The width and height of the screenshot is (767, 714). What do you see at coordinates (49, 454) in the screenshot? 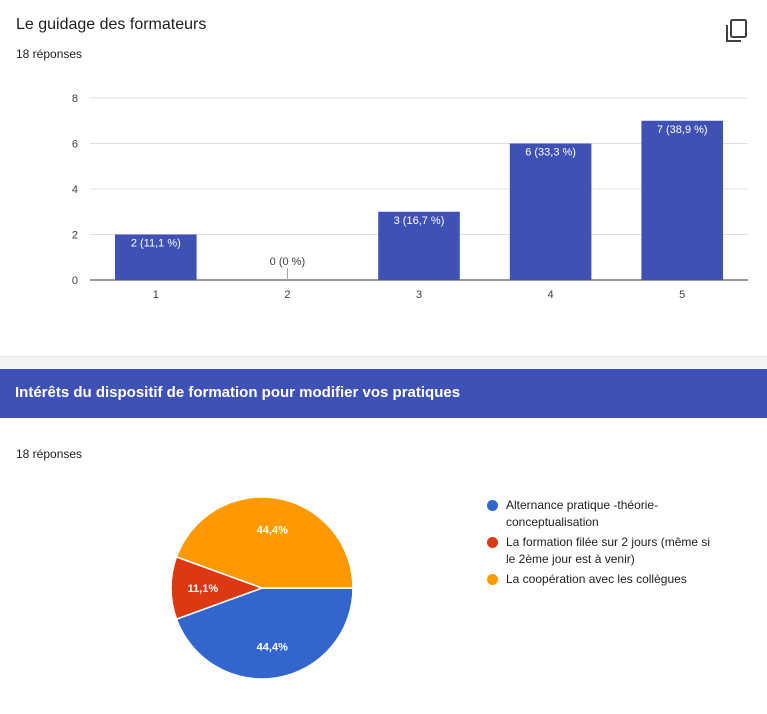
I see `response-count-2: 18 réponses` at bounding box center [49, 454].